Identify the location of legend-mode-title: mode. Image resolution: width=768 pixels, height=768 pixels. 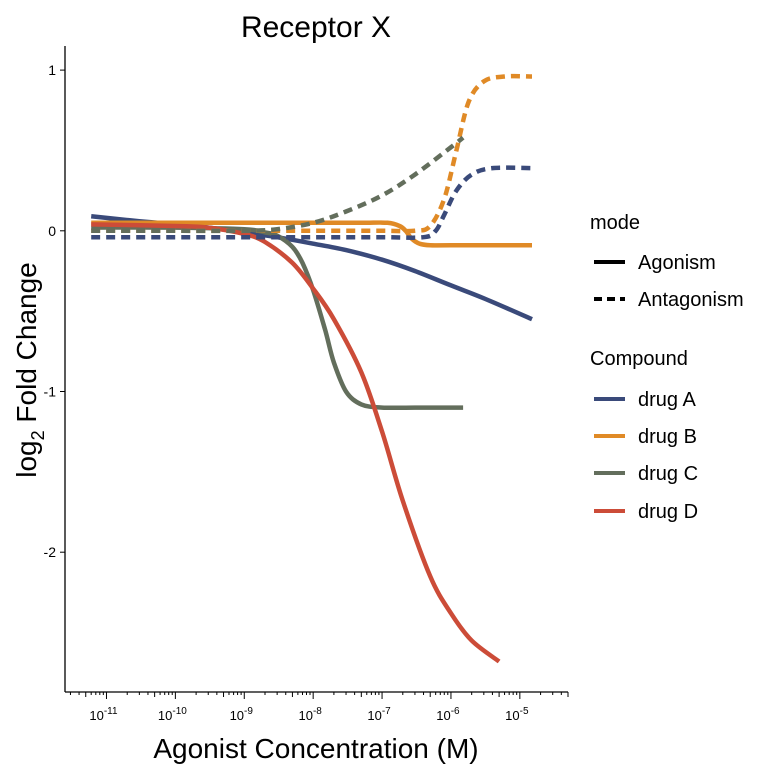
(615, 223).